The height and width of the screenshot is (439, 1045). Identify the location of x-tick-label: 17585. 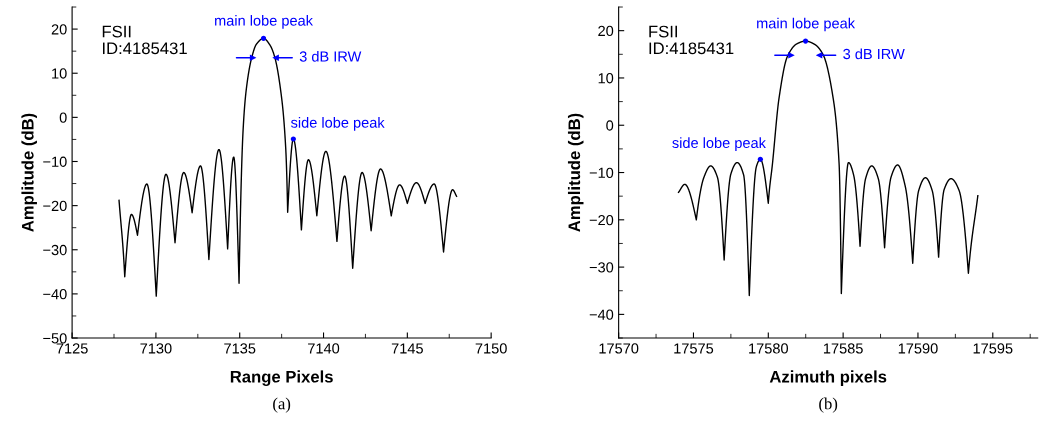
(843, 348).